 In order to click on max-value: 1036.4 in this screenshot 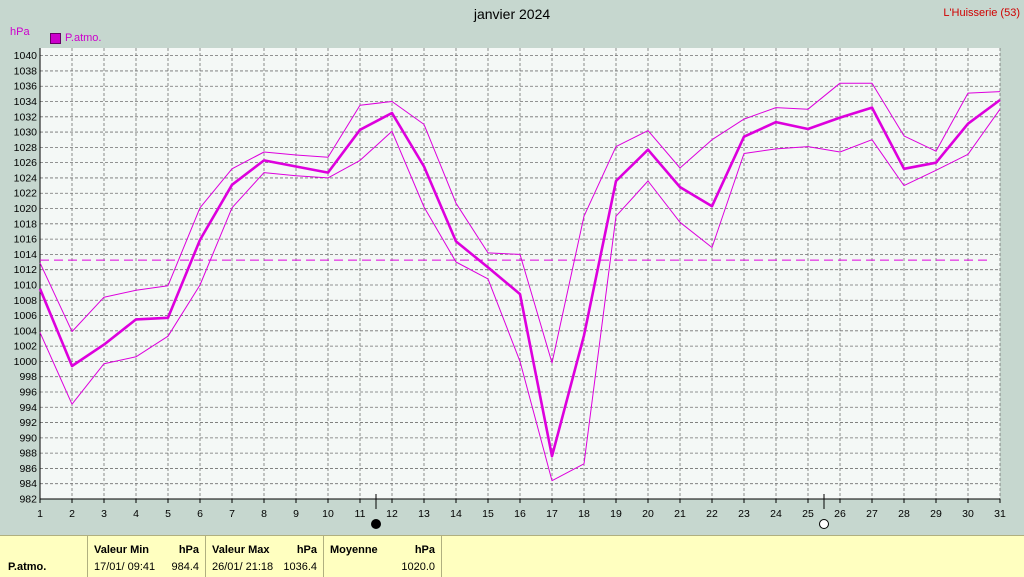, I will do `click(300, 567)`.